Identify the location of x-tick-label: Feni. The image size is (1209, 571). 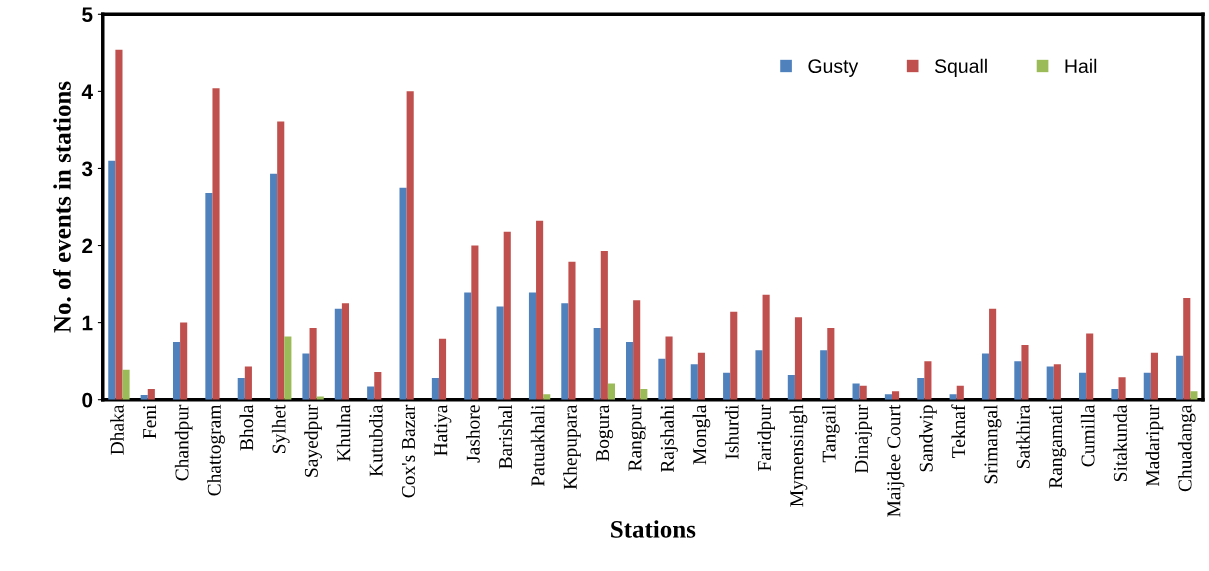
(150, 421).